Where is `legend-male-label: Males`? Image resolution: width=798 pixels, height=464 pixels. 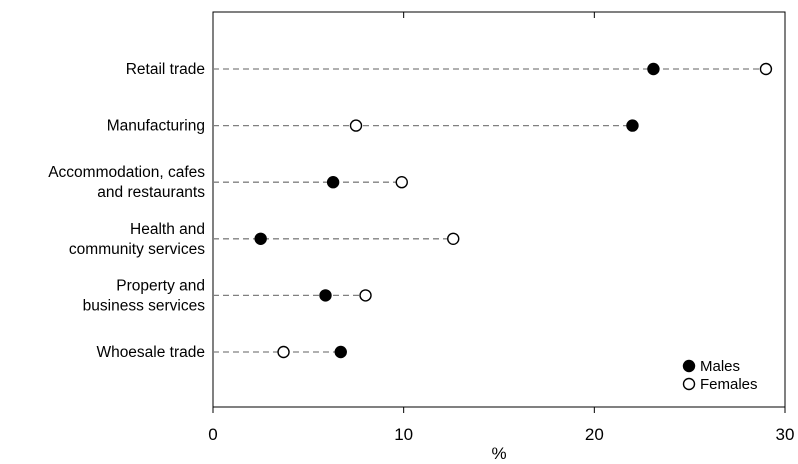
legend-male-label: Males is located at coordinates (720, 366).